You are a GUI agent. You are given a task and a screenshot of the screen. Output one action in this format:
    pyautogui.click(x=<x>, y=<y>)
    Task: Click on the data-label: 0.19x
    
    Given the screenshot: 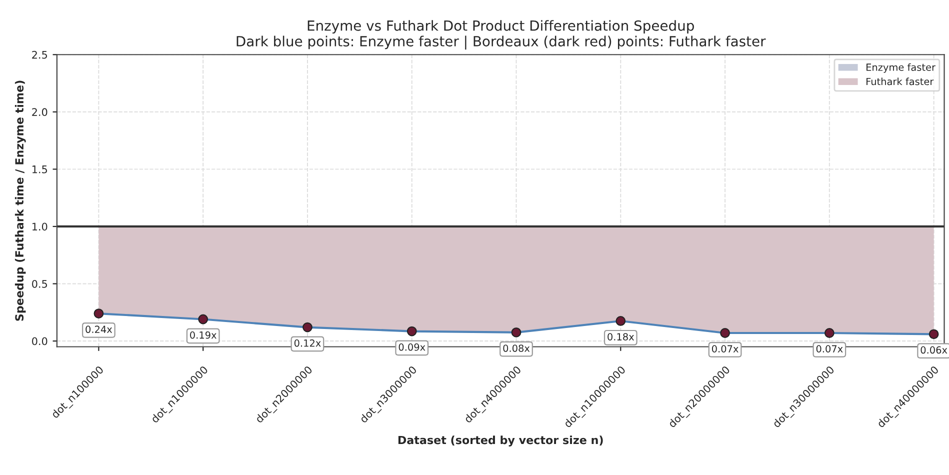 What is the action you would take?
    pyautogui.click(x=203, y=335)
    